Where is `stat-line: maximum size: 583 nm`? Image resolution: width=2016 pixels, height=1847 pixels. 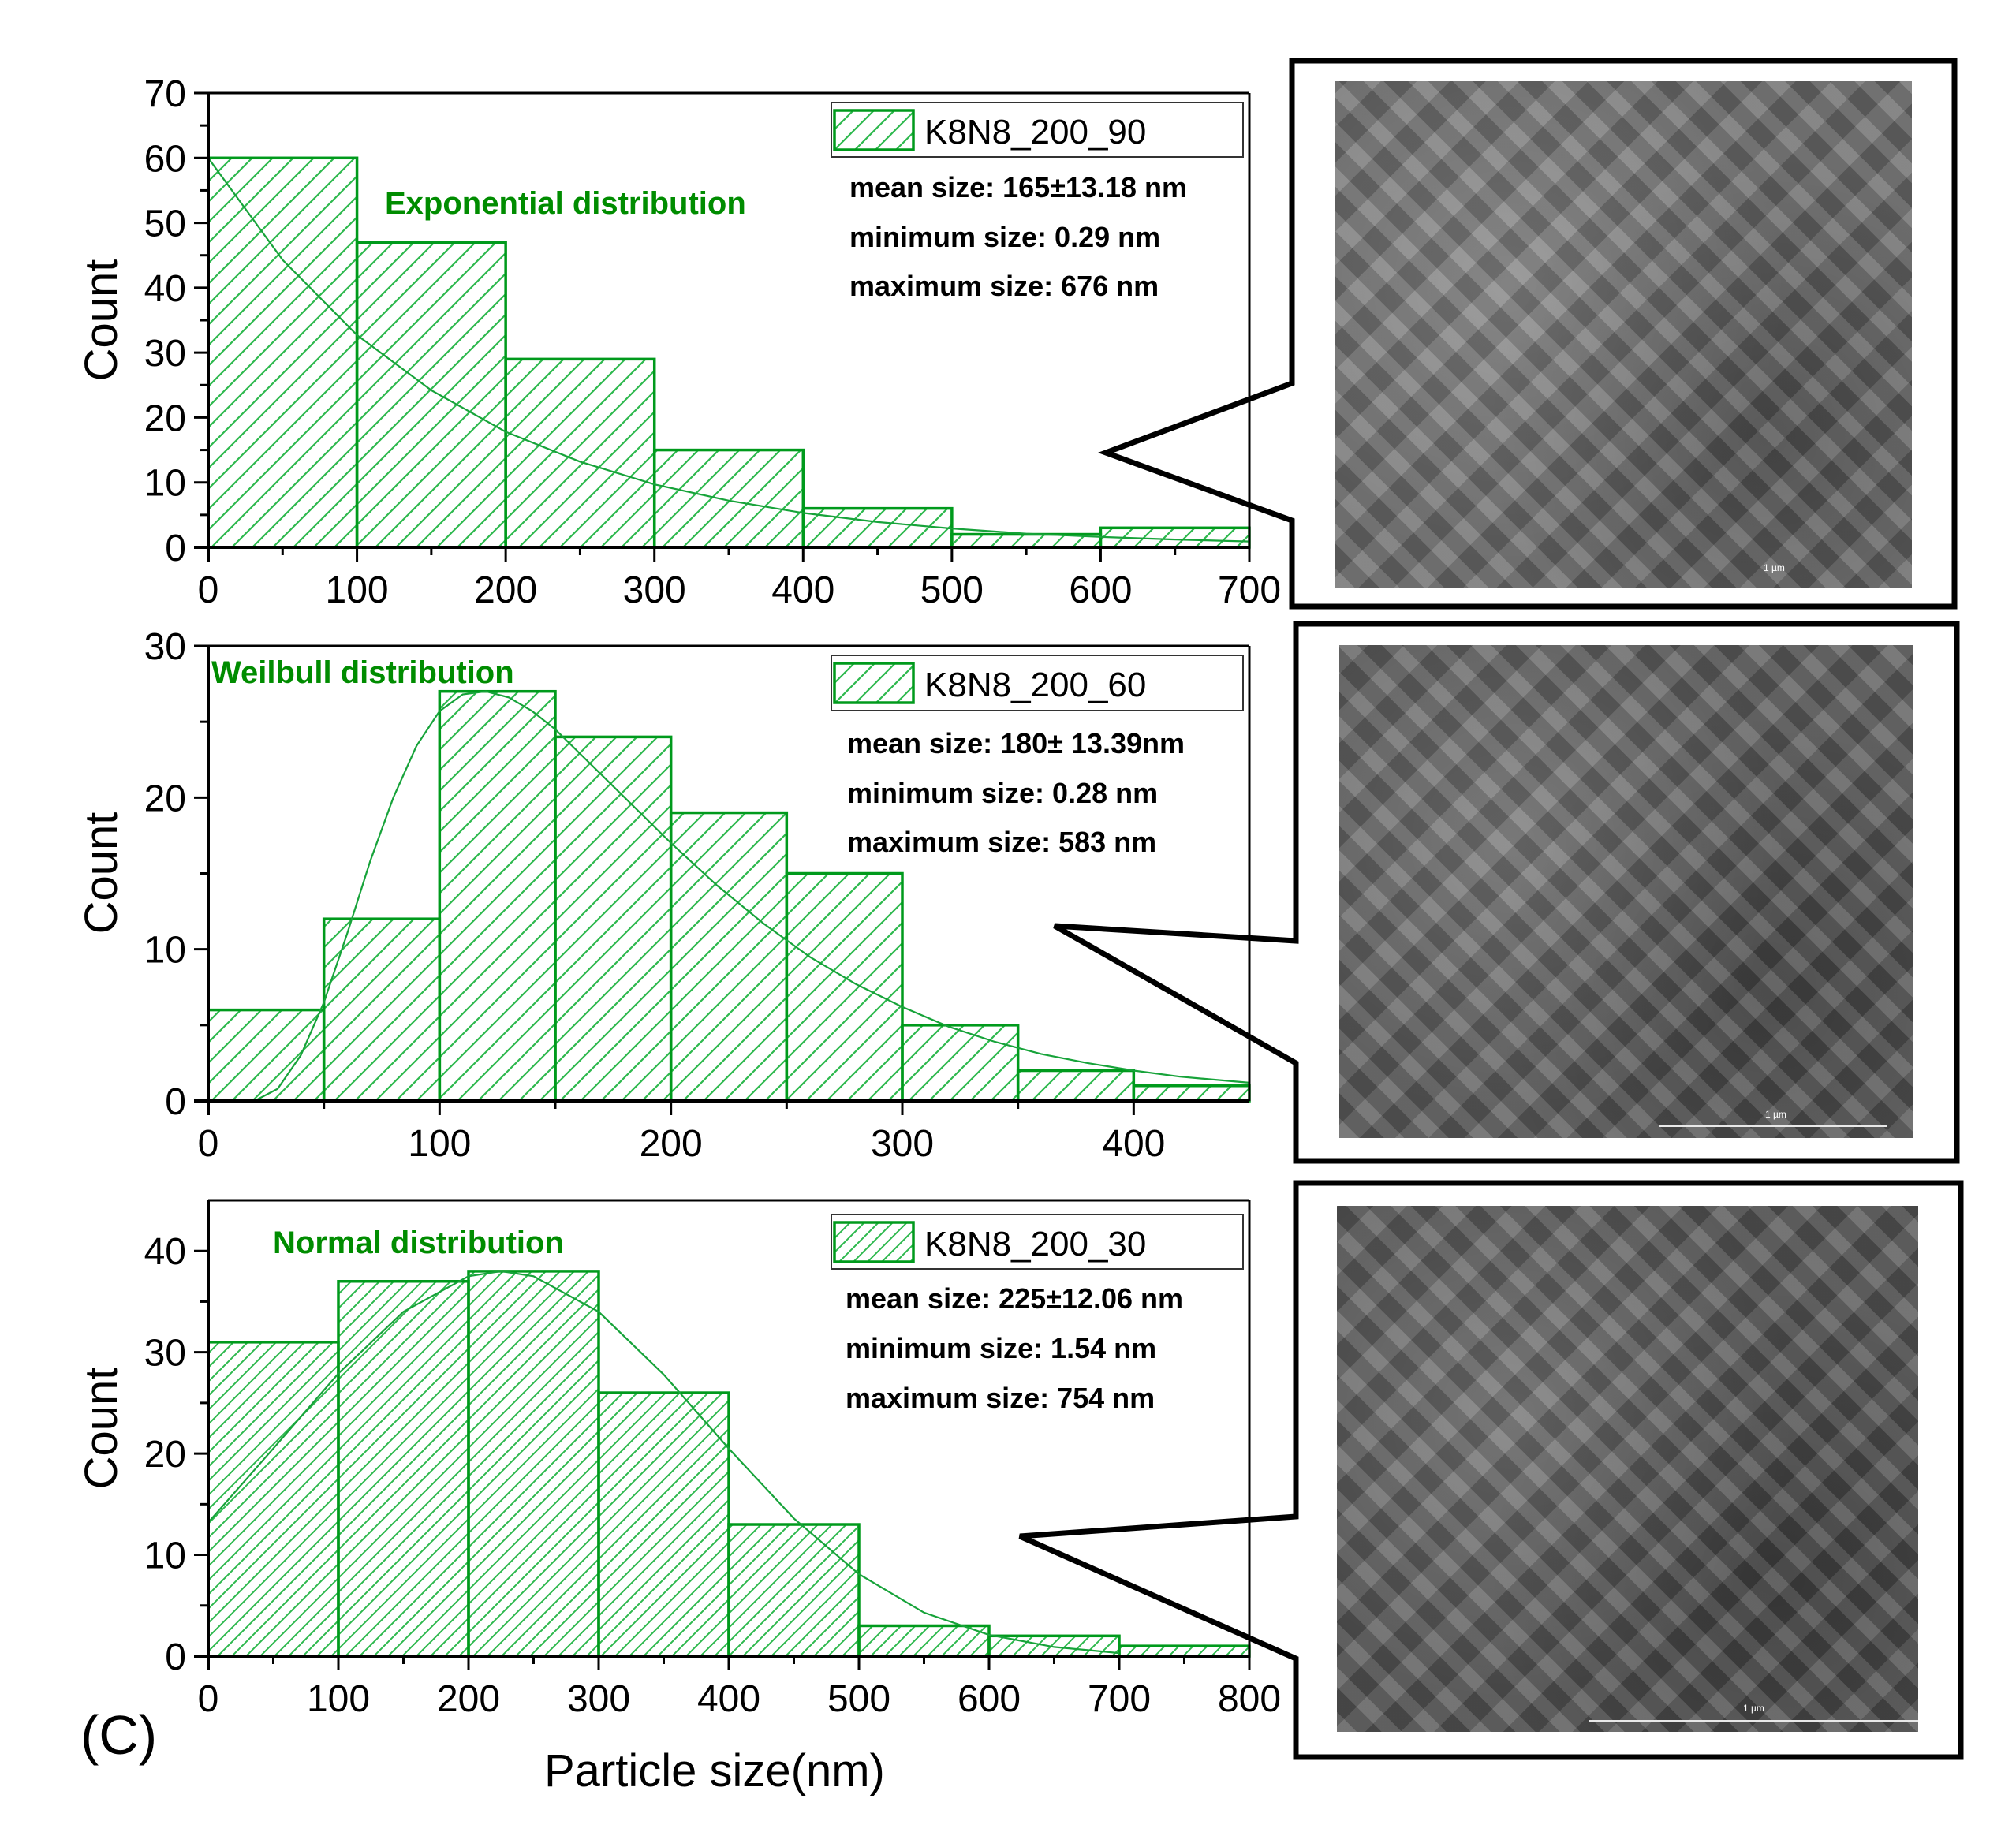 stat-line: maximum size: 583 nm is located at coordinates (1001, 842).